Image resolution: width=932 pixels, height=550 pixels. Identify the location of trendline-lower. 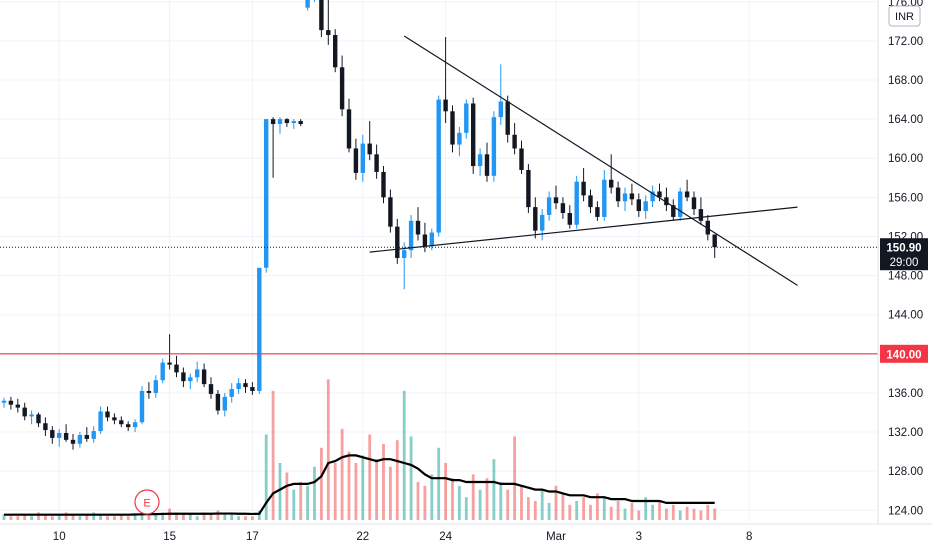
(583, 229).